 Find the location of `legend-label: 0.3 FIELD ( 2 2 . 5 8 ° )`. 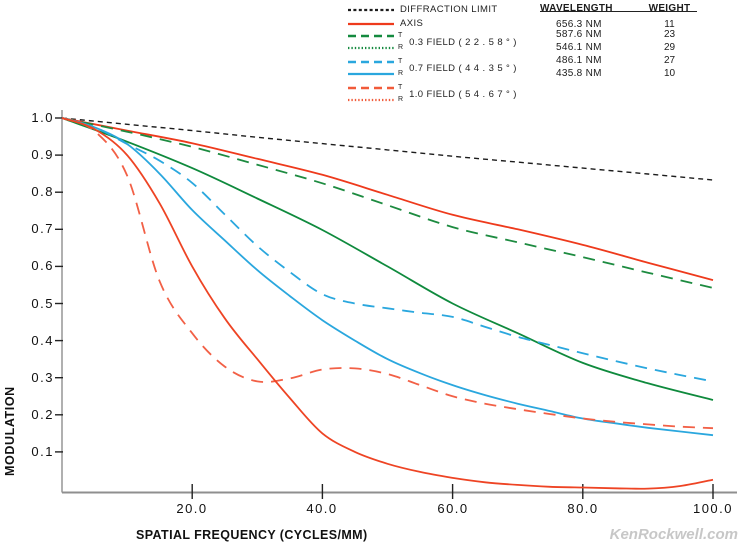

legend-label: 0.3 FIELD ( 2 2 . 5 8 ° ) is located at coordinates (463, 42).